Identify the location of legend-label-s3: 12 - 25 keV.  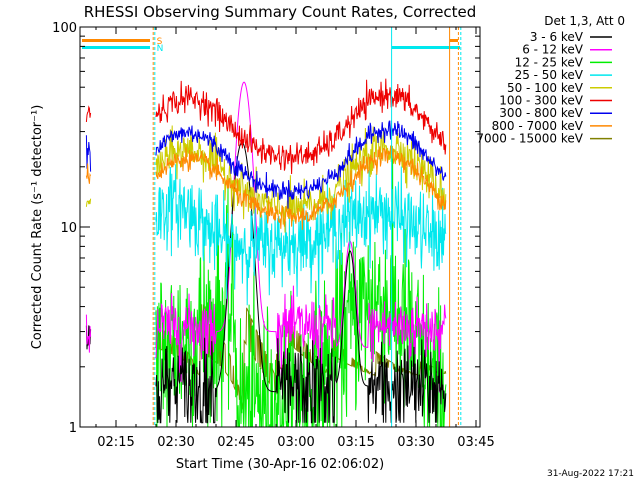
(549, 62).